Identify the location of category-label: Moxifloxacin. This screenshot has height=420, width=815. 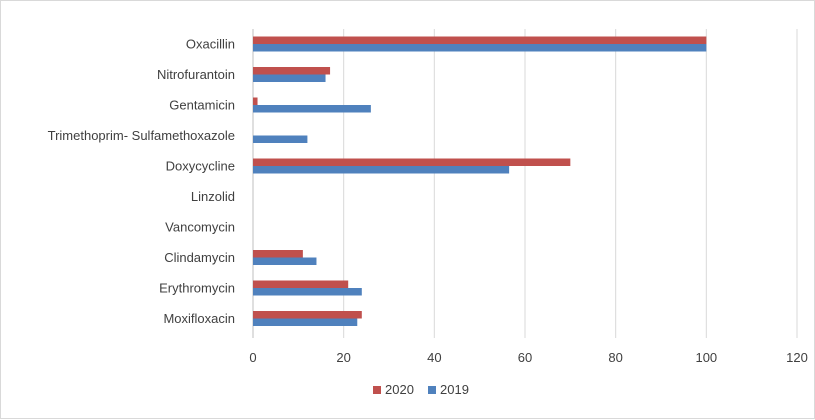
(199, 318).